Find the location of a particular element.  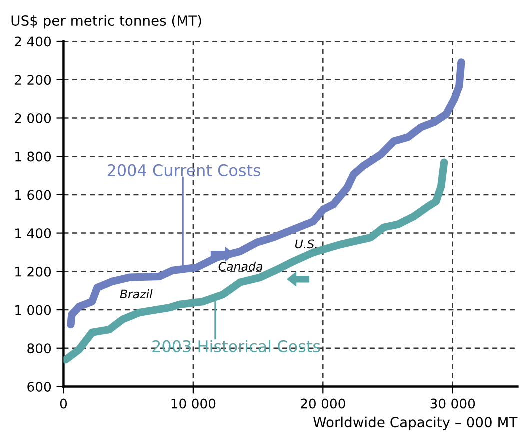

x-tick-label: 10 000 is located at coordinates (194, 403).